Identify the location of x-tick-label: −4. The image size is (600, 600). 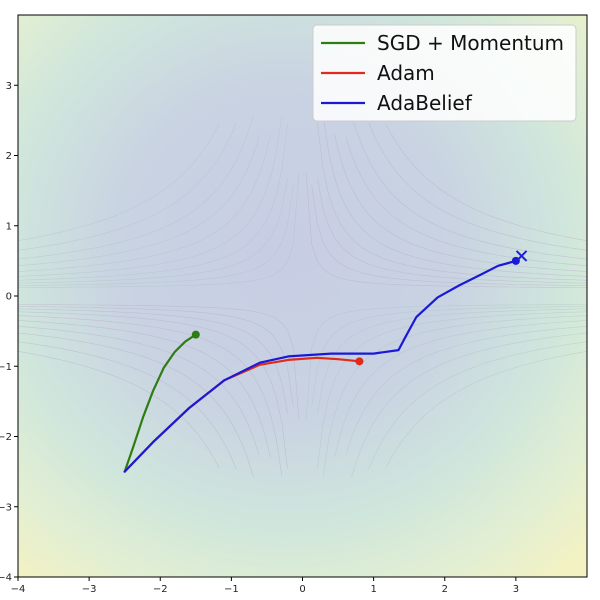
(18, 589).